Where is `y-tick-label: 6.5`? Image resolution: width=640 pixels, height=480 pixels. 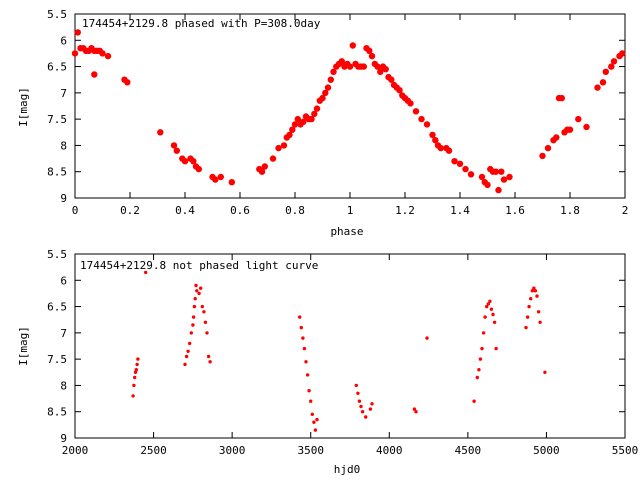 y-tick-label: 6.5 is located at coordinates (57, 67).